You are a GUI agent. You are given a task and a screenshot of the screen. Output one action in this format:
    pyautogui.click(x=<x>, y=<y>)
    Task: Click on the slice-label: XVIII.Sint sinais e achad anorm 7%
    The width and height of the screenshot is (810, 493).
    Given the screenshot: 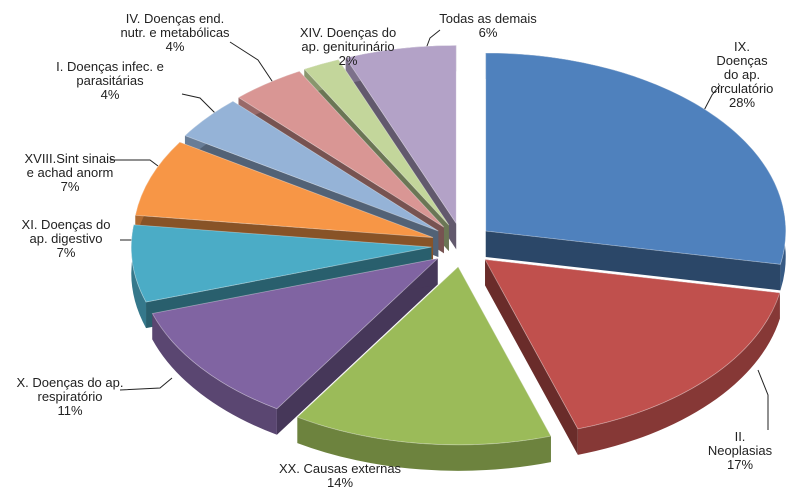 What is the action you would take?
    pyautogui.click(x=69, y=173)
    